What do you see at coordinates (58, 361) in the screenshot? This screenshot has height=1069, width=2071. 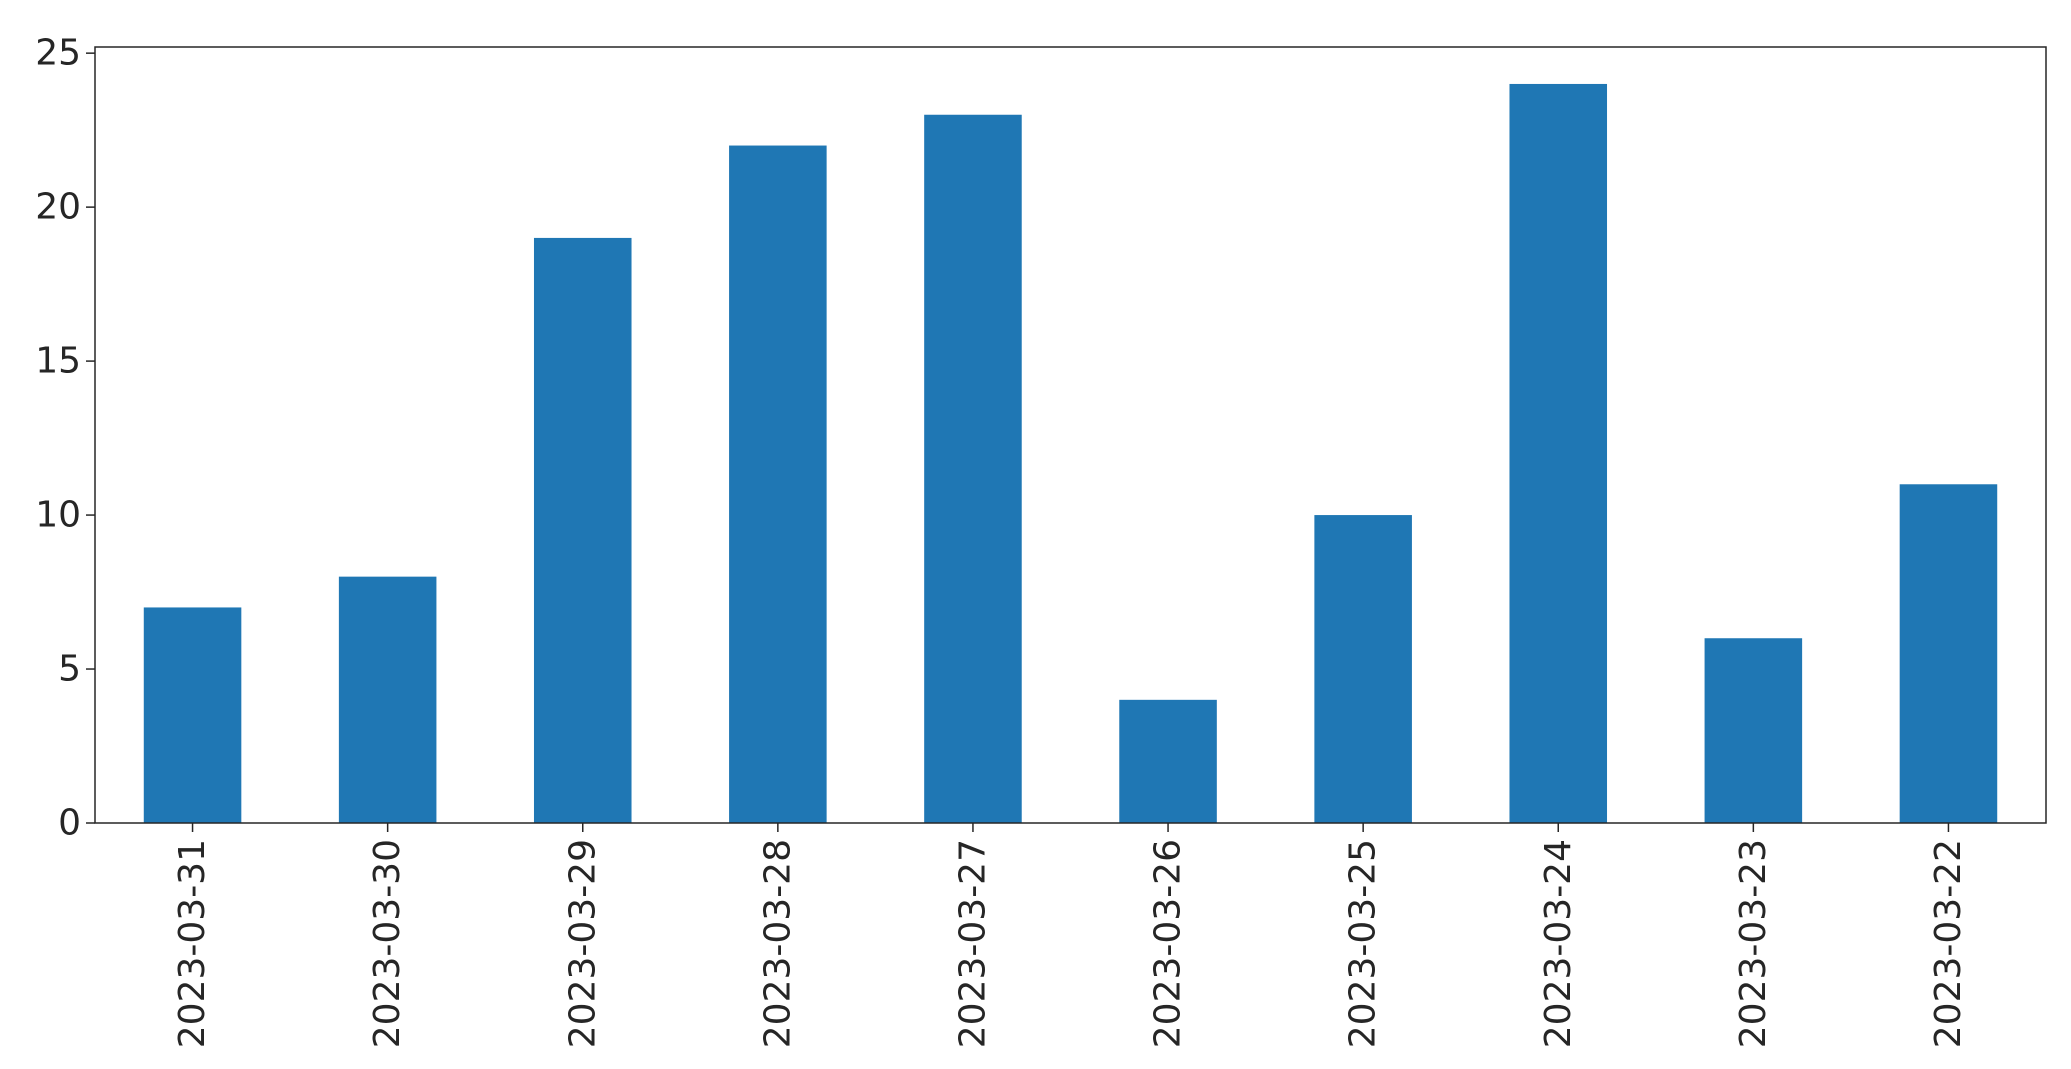 I see `y-tick-label: 15` at bounding box center [58, 361].